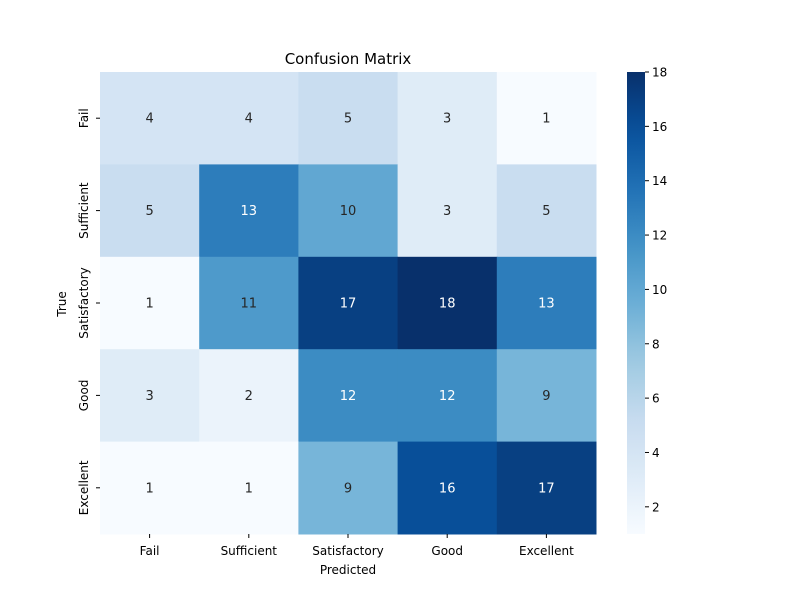 This screenshot has width=800, height=604. What do you see at coordinates (659, 236) in the screenshot?
I see `colorbar-tick-label: 12` at bounding box center [659, 236].